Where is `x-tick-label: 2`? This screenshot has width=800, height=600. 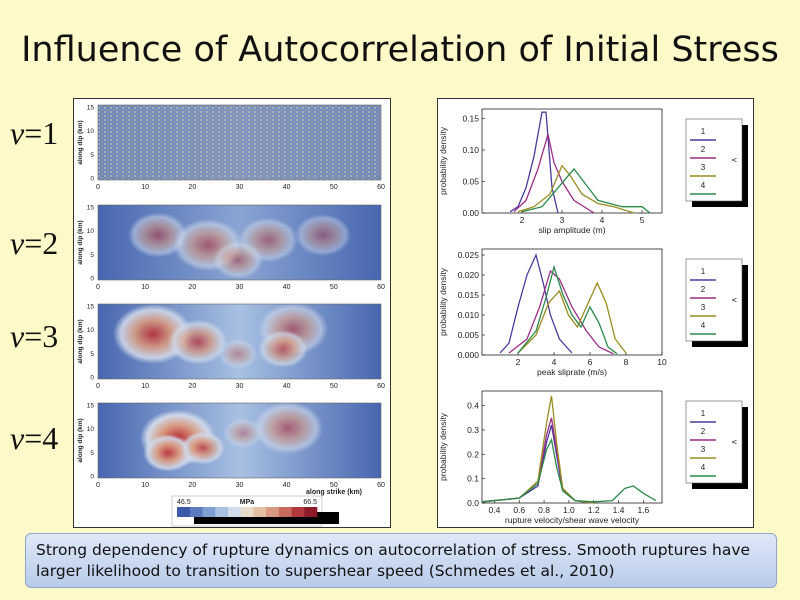
x-tick-label: 2 is located at coordinates (518, 362).